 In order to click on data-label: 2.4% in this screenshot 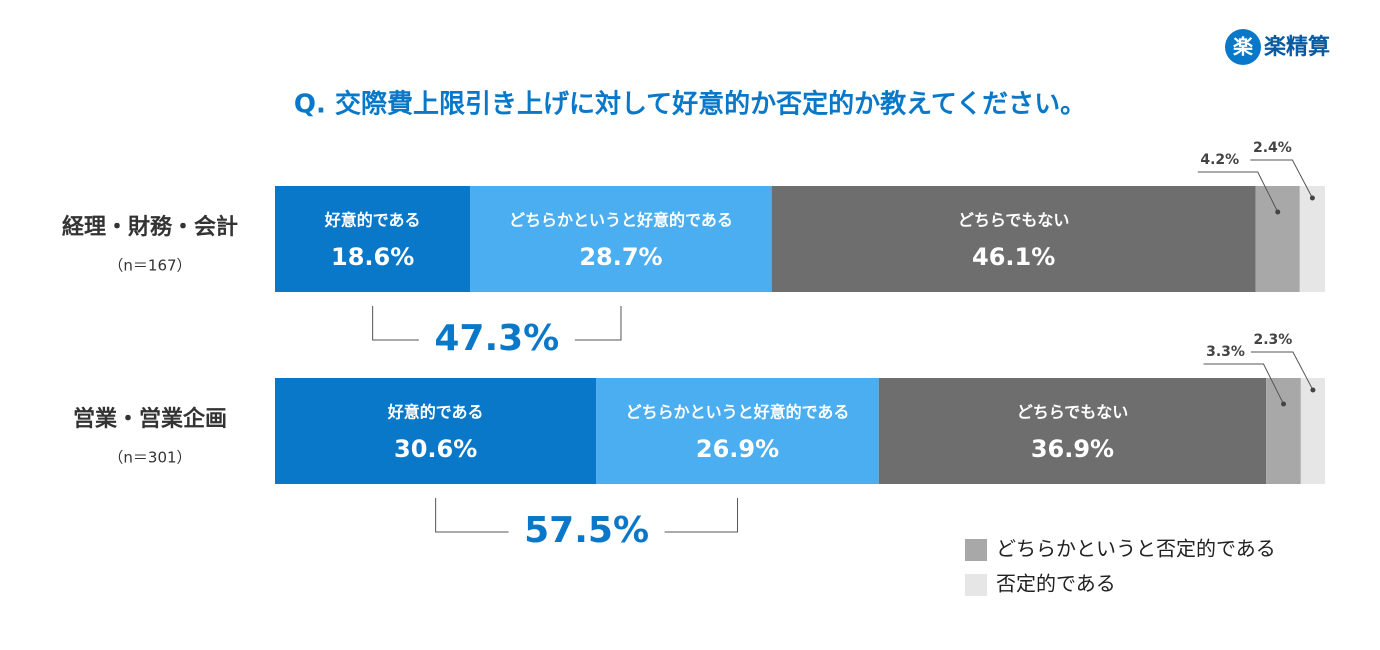, I will do `click(1272, 148)`.